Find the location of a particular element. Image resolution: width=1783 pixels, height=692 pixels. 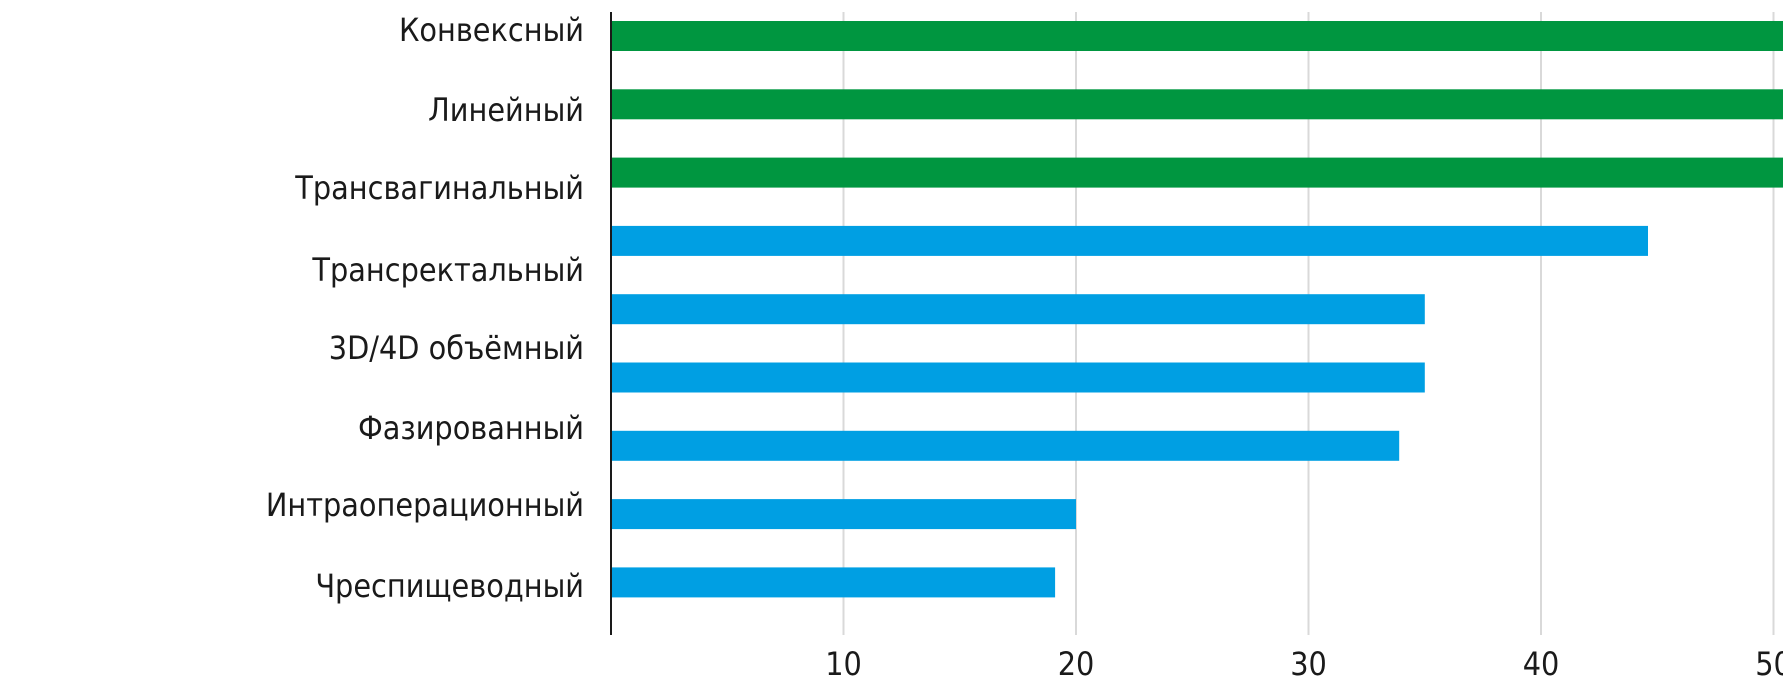

category-label: Линейный is located at coordinates (506, 110).